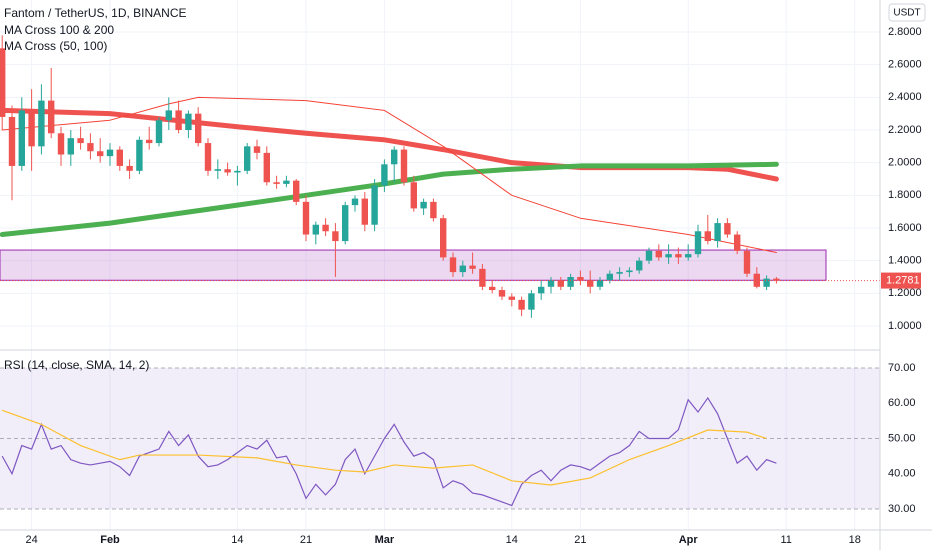 The height and width of the screenshot is (550, 932). What do you see at coordinates (384, 447) in the screenshot?
I see `indicator-line` at bounding box center [384, 447].